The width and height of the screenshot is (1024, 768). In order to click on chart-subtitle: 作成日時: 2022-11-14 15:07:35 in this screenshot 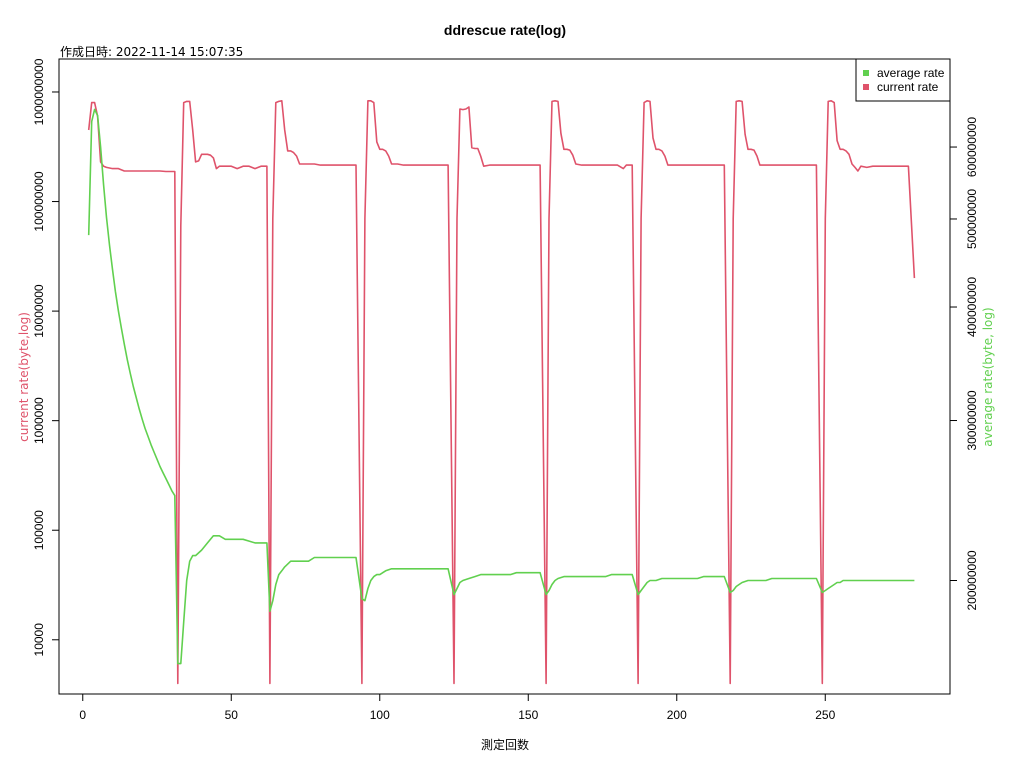, I will do `click(151, 52)`.